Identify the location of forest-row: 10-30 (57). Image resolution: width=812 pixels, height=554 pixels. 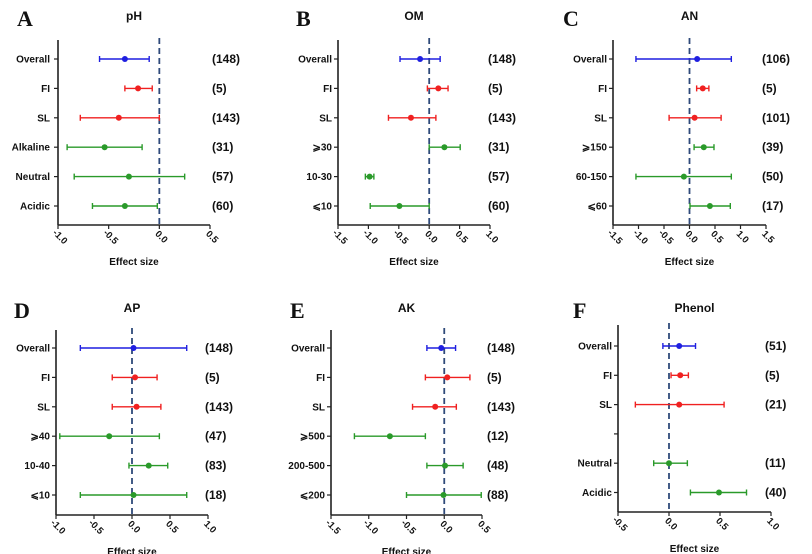
(407, 177).